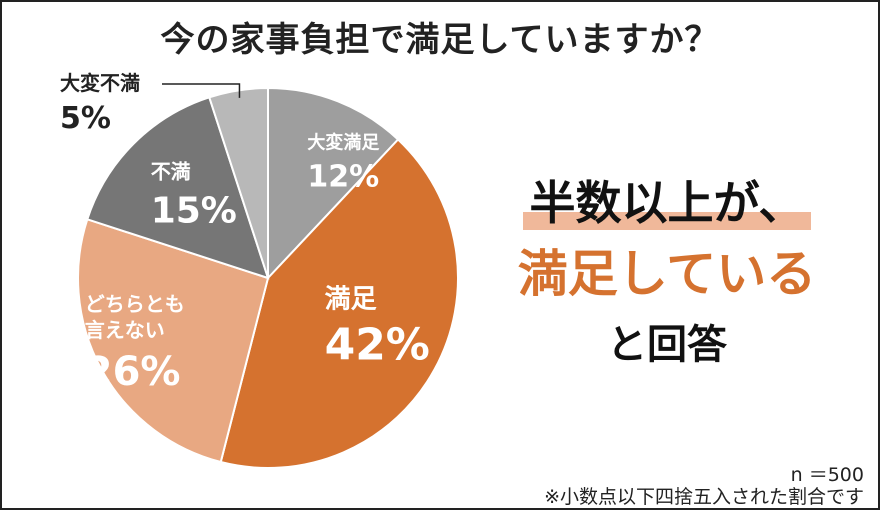 The image size is (880, 510). Describe the element at coordinates (135, 304) in the screenshot. I see `slice-label-2-0: どちらとも` at that location.